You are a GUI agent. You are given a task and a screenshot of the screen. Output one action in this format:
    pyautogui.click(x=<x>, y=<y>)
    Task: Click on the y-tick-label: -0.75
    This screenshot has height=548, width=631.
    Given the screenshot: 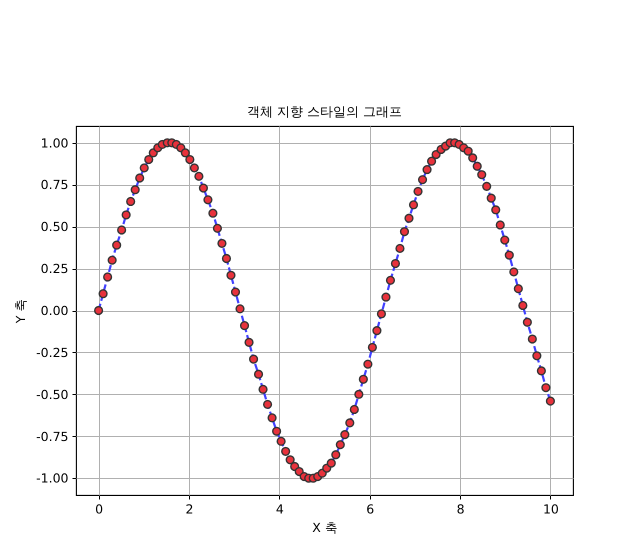 What is the action you would take?
    pyautogui.click(x=52, y=436)
    